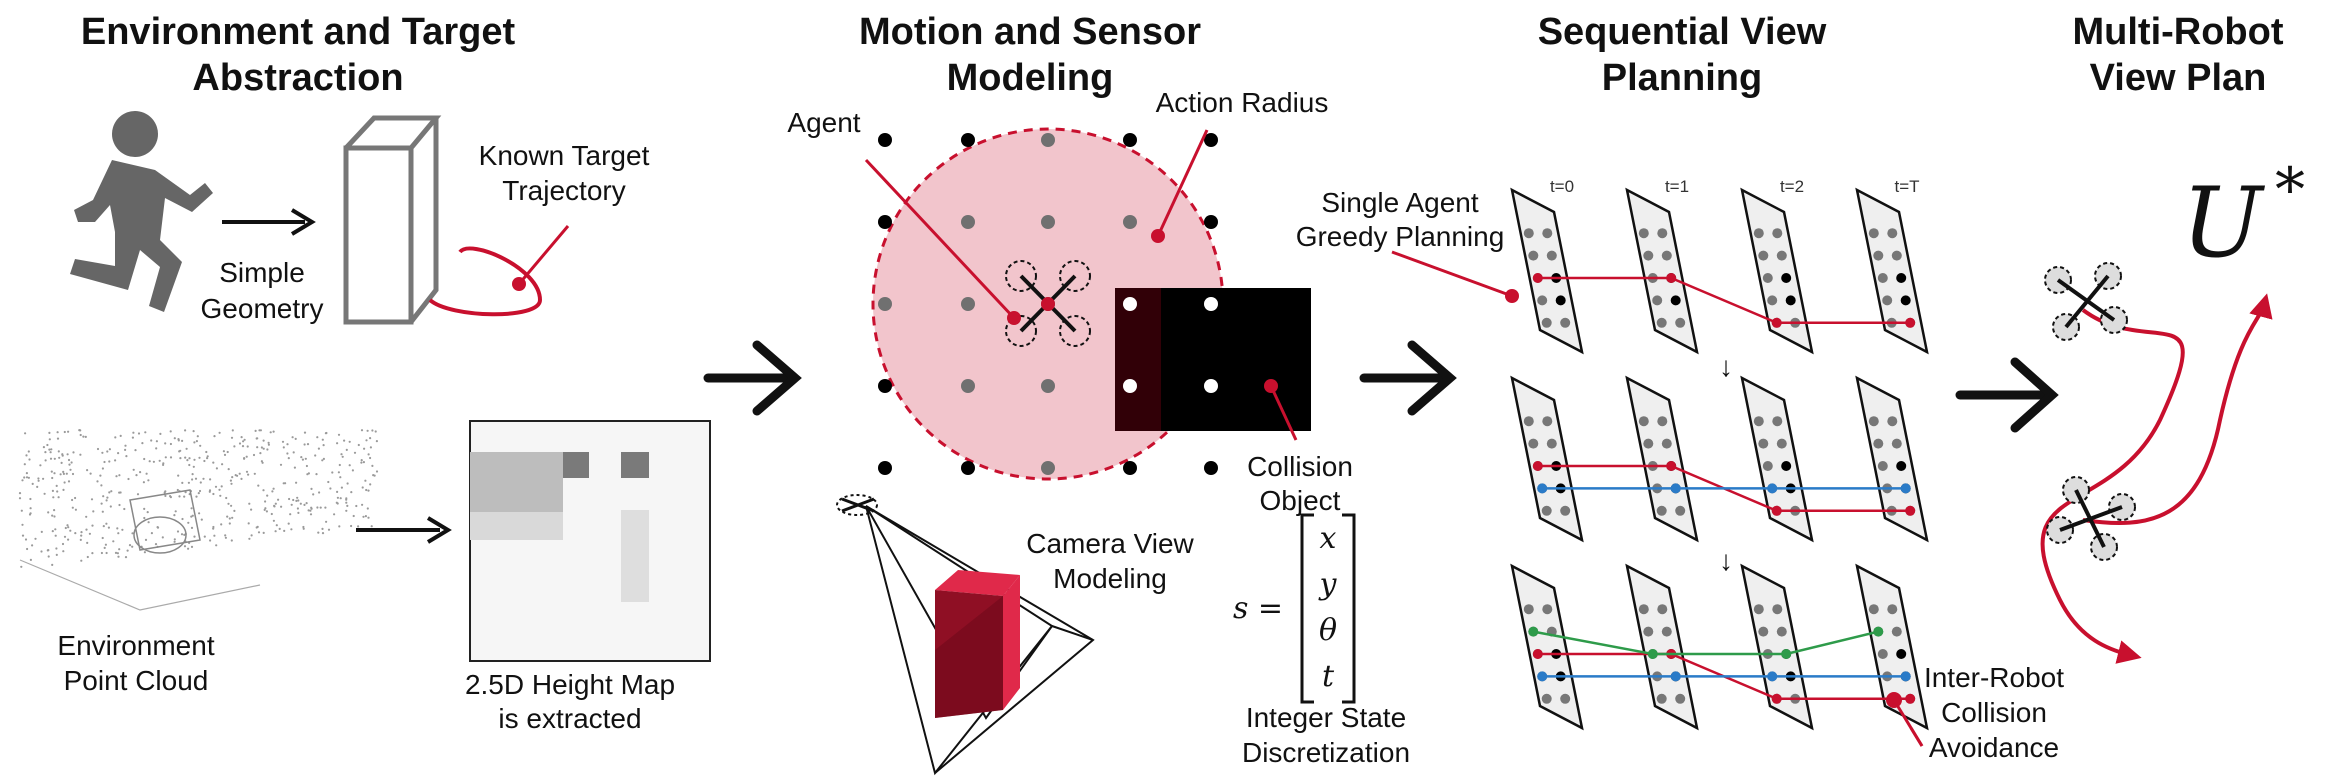  What do you see at coordinates (135, 645) in the screenshot?
I see `point-cloud-label-1: Environment` at bounding box center [135, 645].